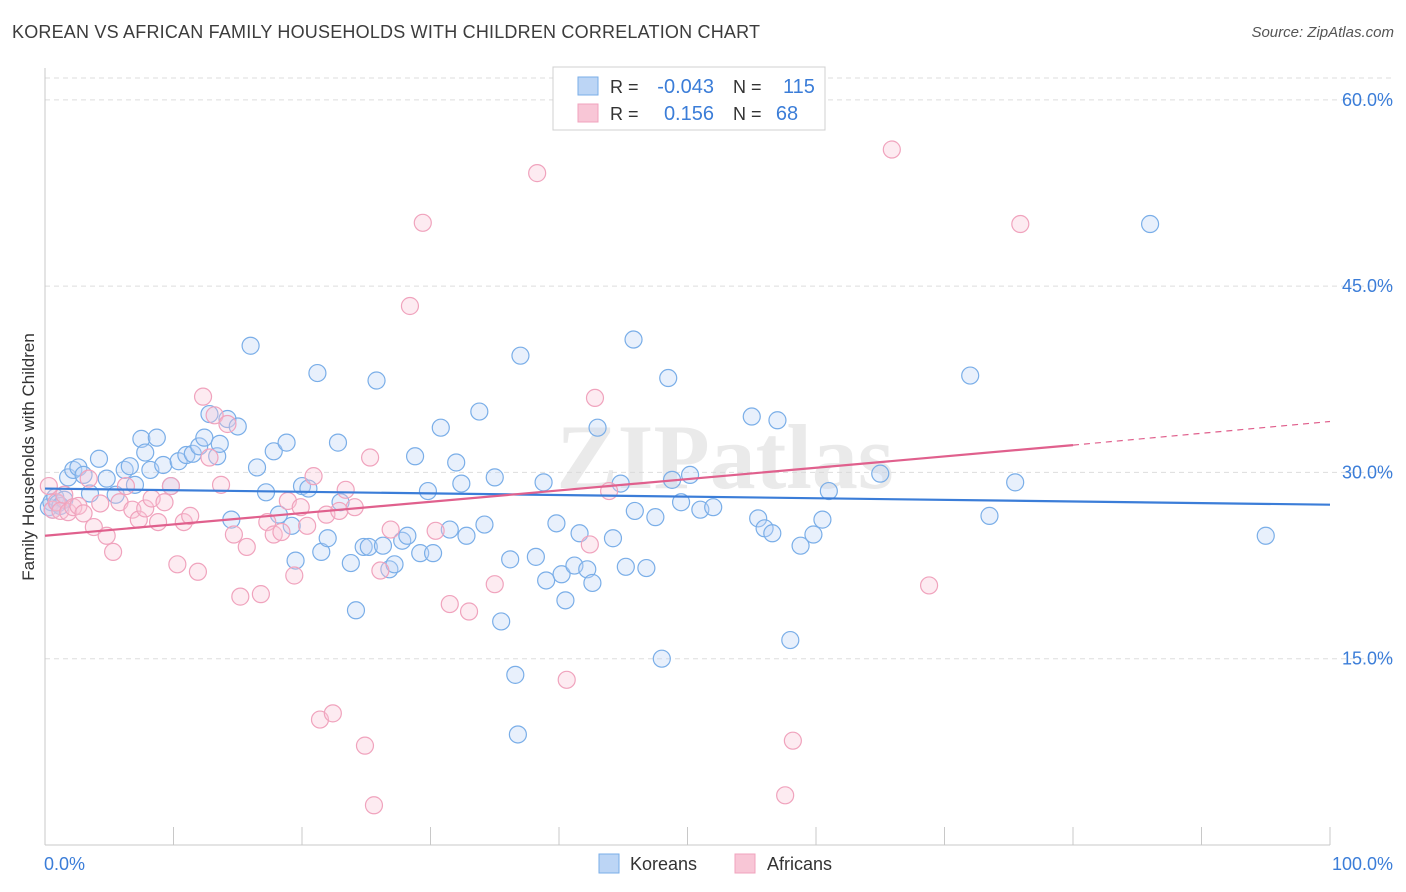 Image resolution: width=1406 pixels, height=892 pixels. Describe the element at coordinates (799, 87) in the screenshot. I see `stats-n-value-koreans: 115` at that location.